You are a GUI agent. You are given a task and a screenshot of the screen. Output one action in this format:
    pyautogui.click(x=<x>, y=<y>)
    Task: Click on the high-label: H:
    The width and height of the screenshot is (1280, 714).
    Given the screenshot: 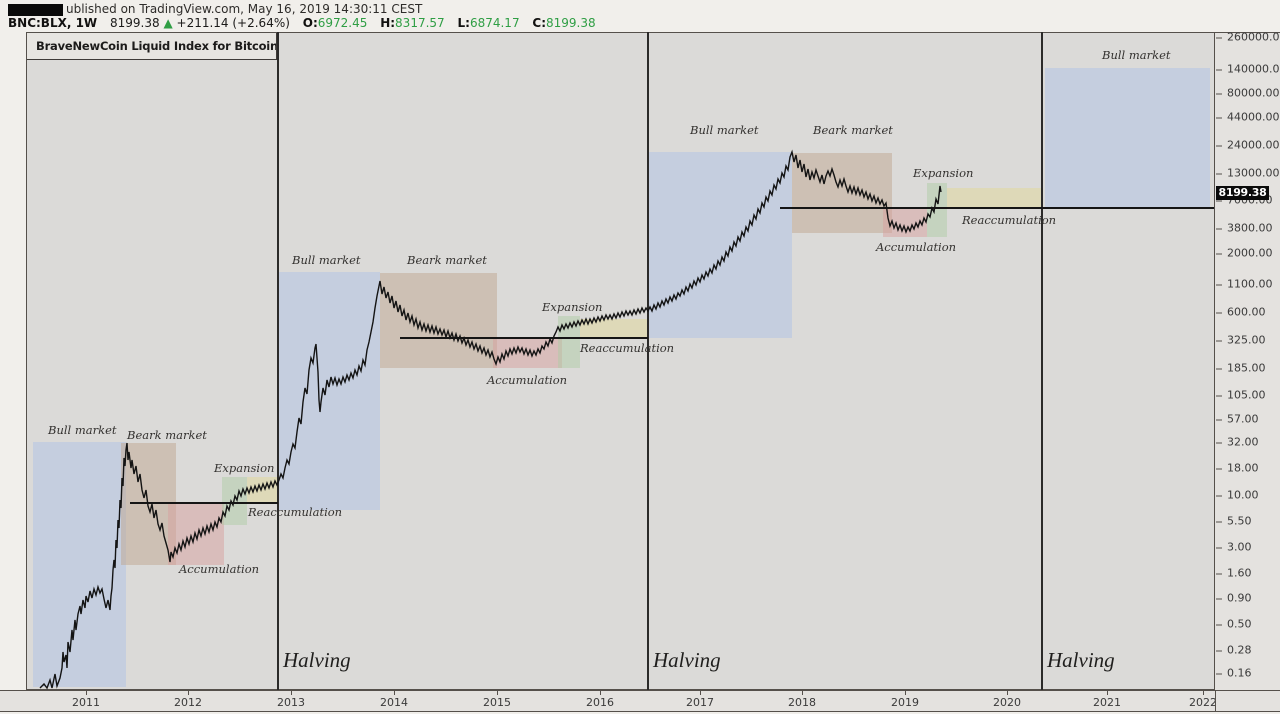 What is the action you would take?
    pyautogui.click(x=388, y=23)
    